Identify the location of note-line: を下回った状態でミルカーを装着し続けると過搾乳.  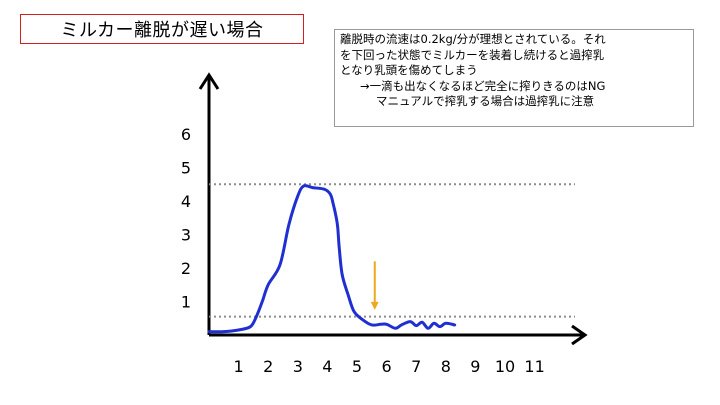
(472, 54).